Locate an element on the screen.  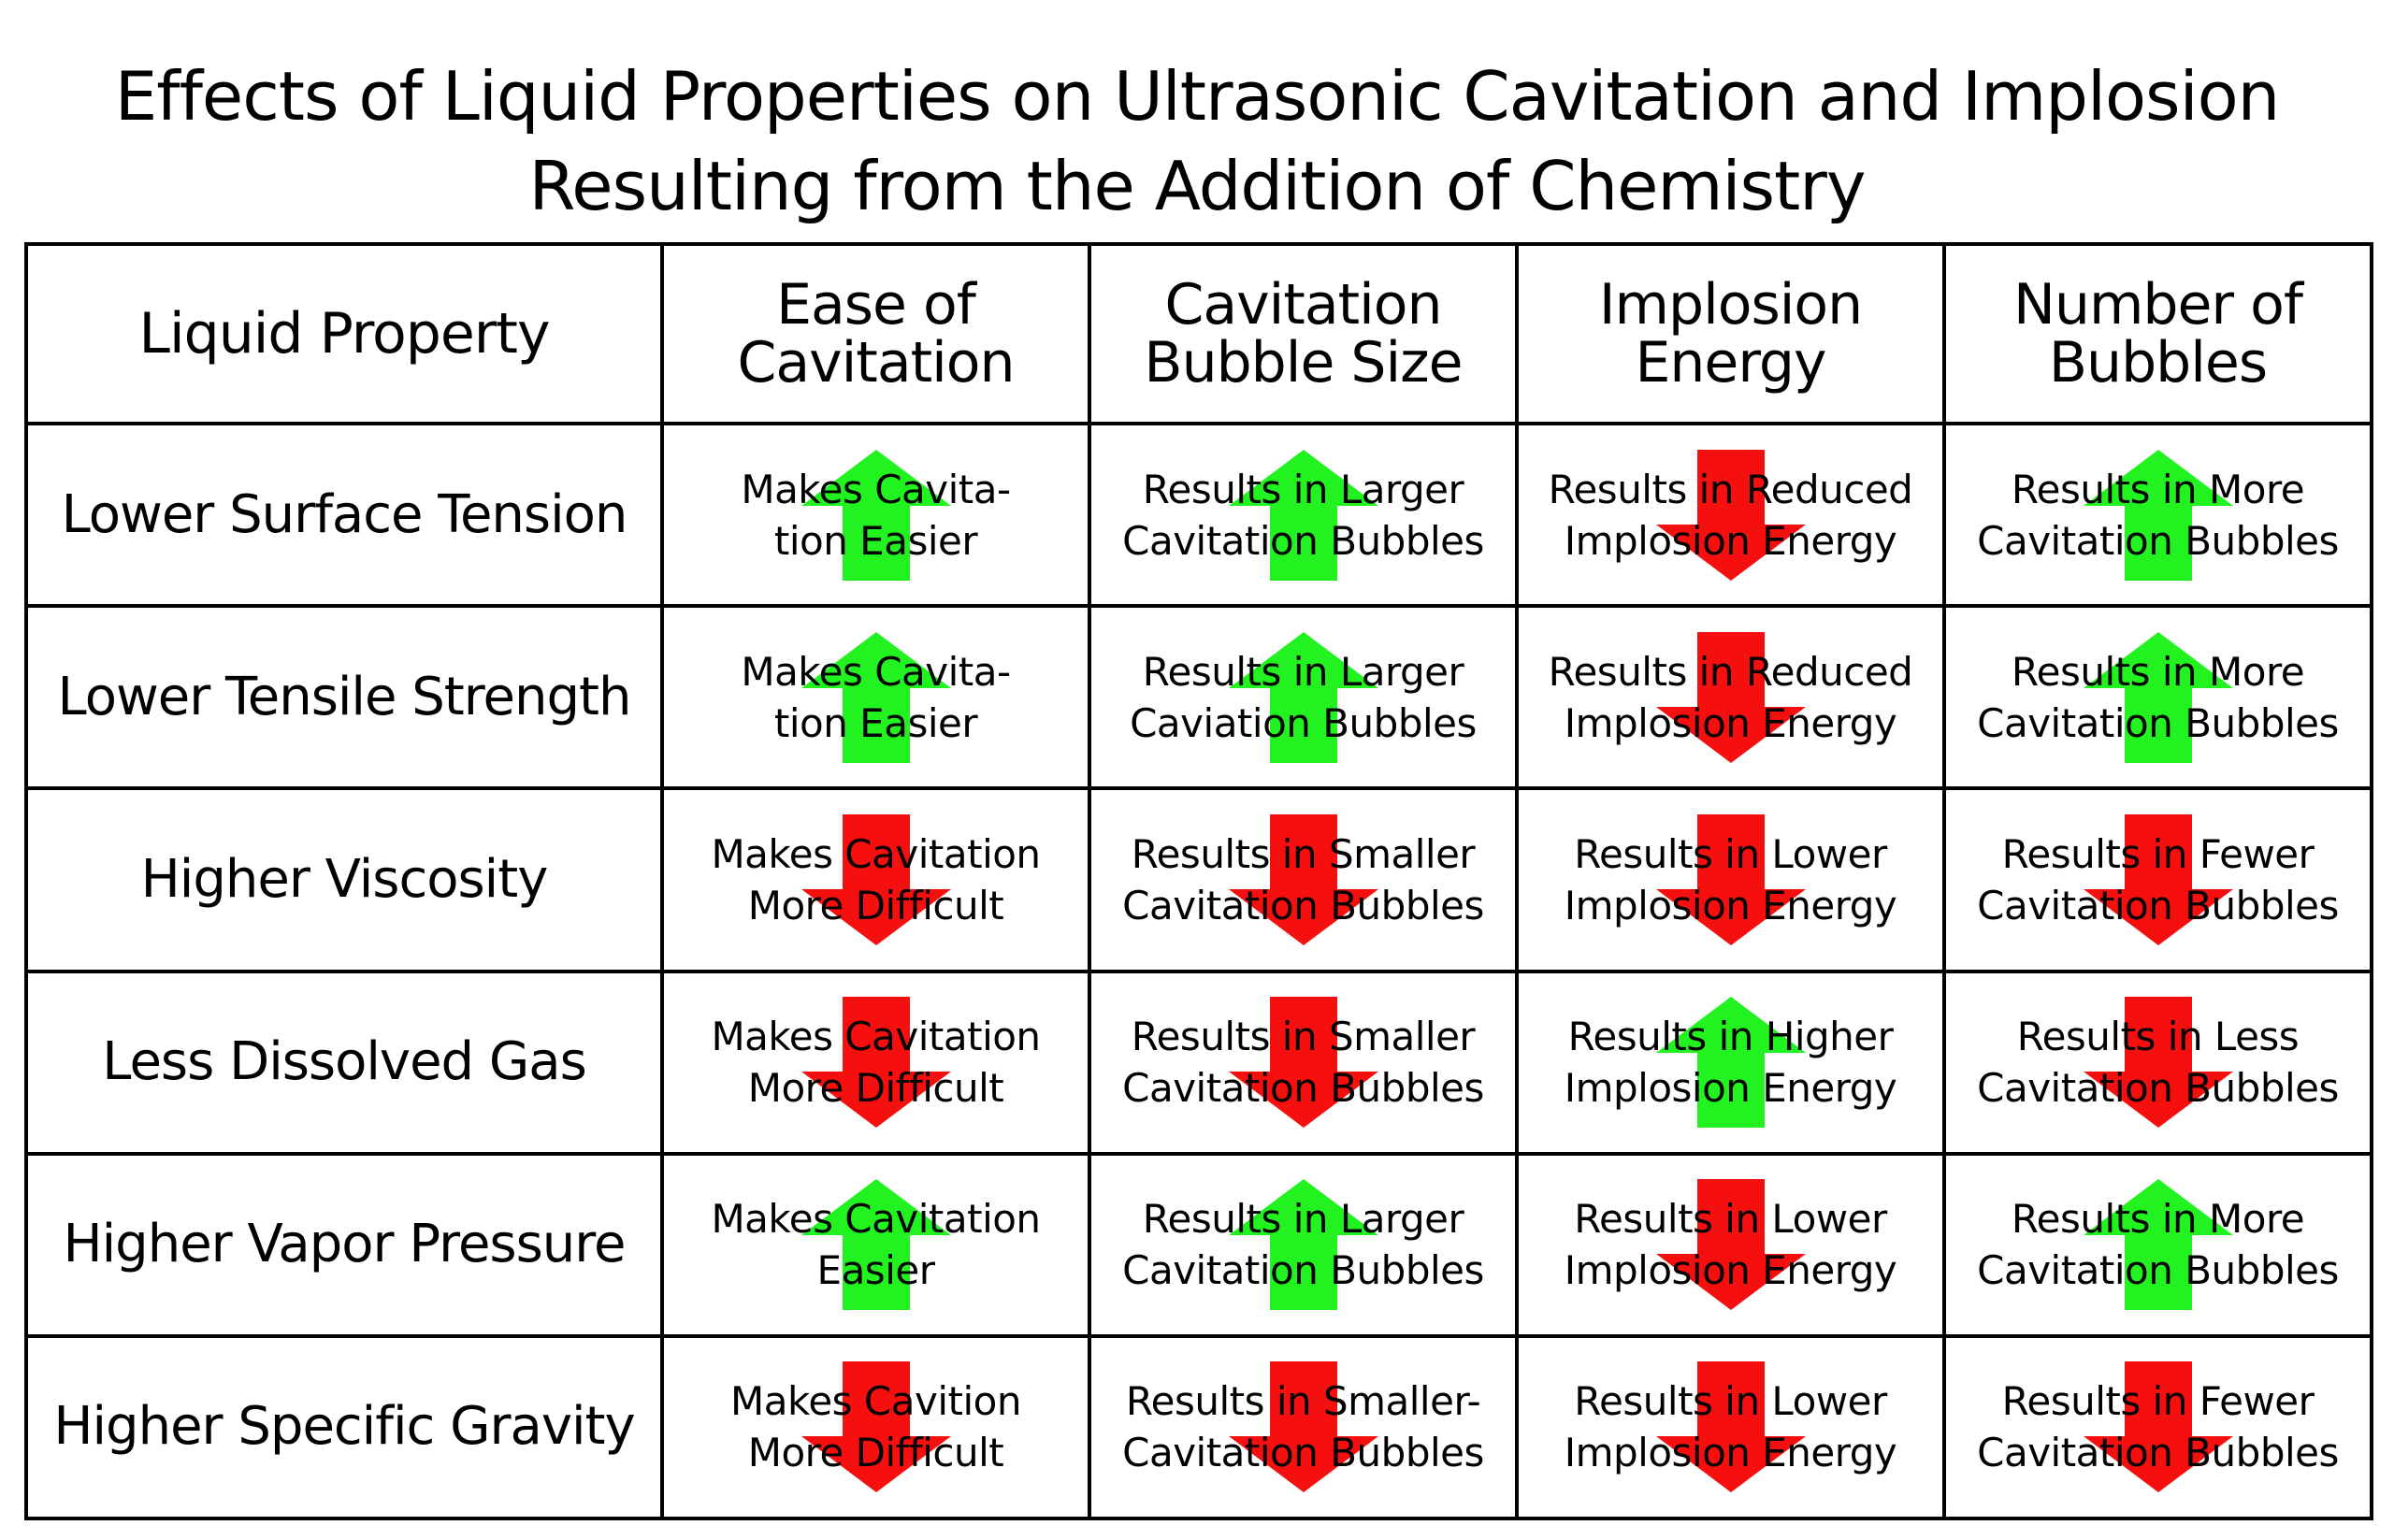
effect-cell: Results in Reduced Implosion Energy is located at coordinates (1730, 697).